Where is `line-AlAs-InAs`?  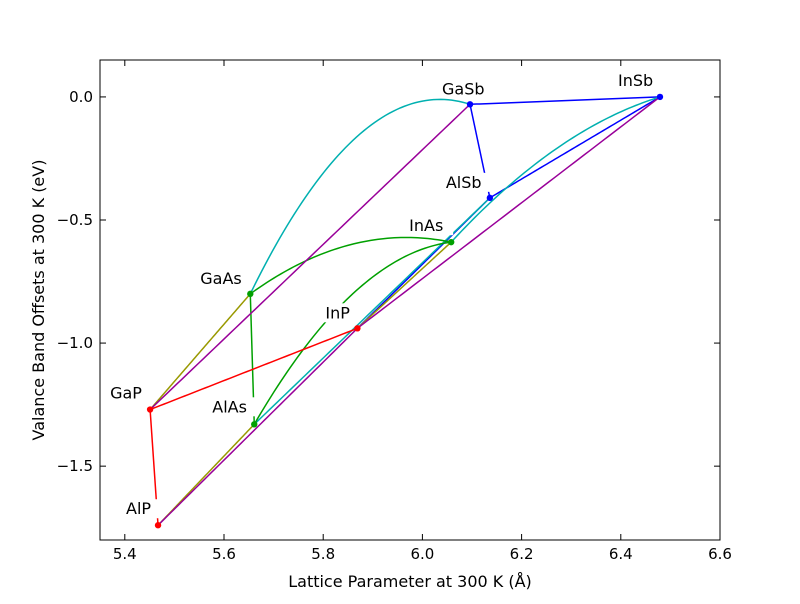
line-AlAs-InAs is located at coordinates (352, 333).